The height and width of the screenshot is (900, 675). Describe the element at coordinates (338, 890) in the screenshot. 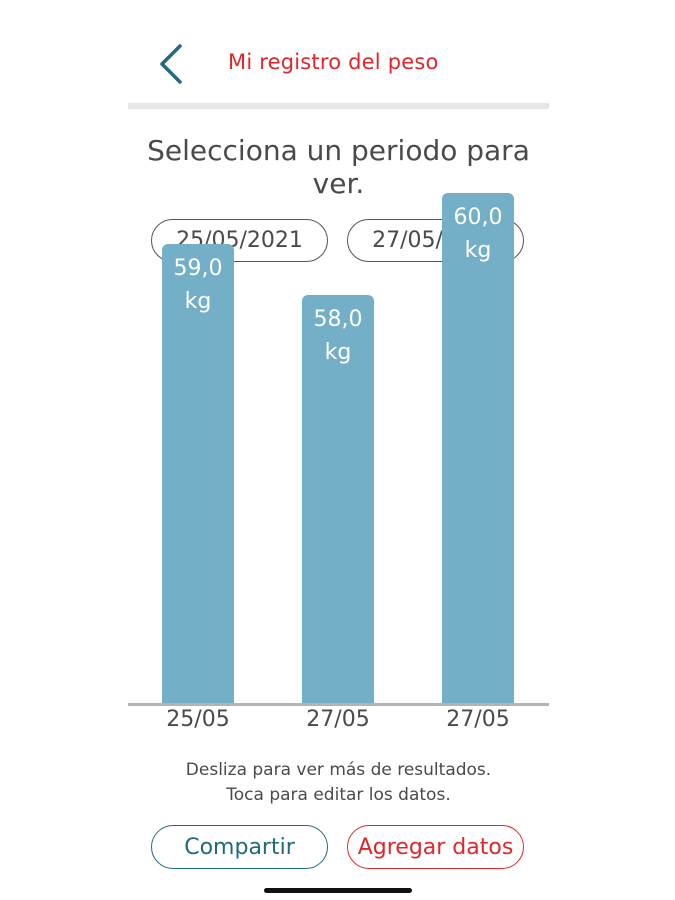

I see `home-indicator` at that location.